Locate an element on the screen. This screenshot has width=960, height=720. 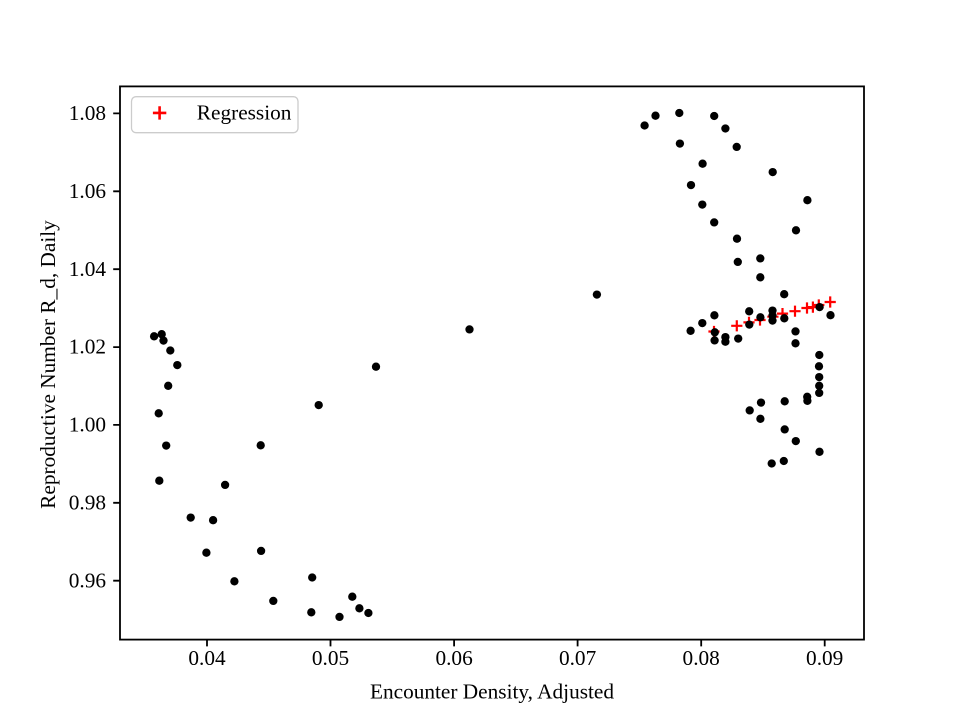
svg-text: Reproductive Number R_d, Daily is located at coordinates (48, 364).